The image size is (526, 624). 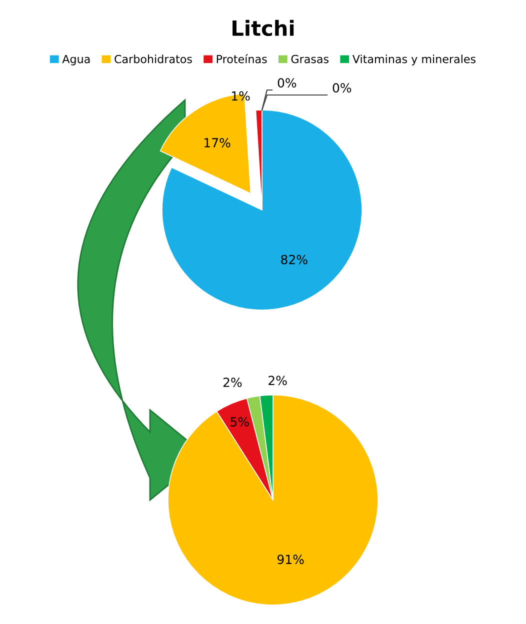 I want to click on legend-label: Grasas, so click(x=310, y=59).